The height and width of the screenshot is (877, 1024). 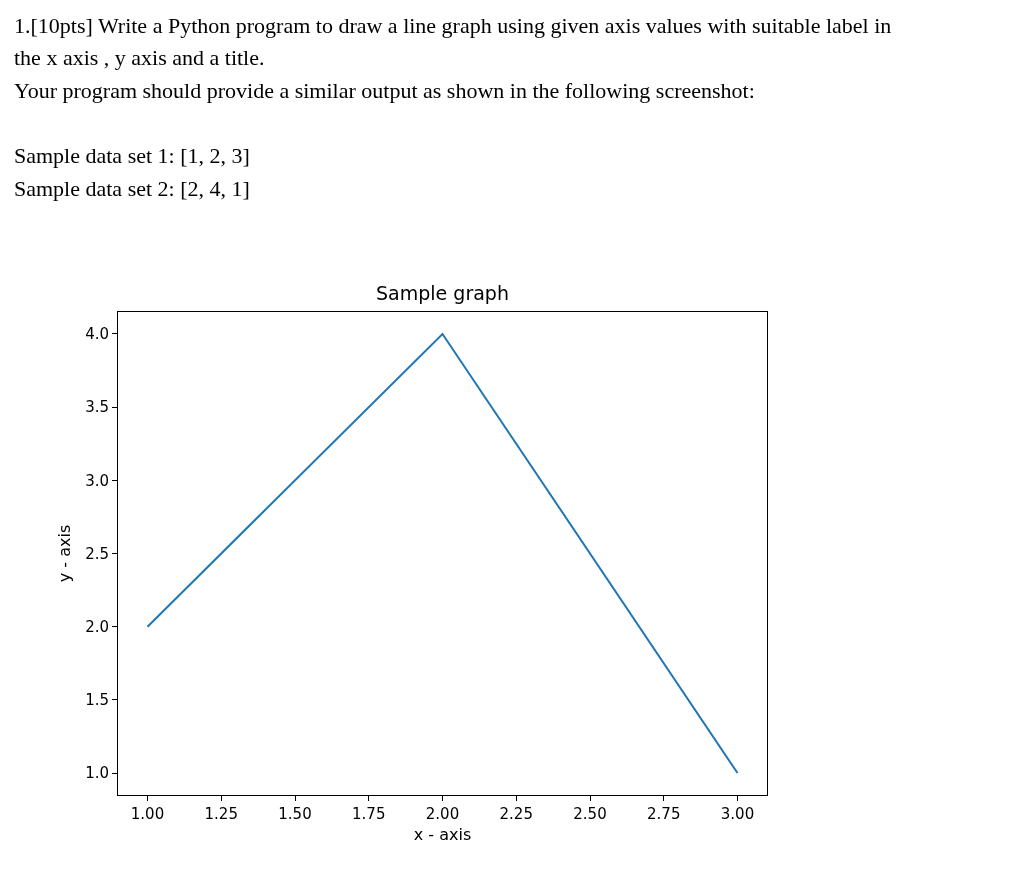 What do you see at coordinates (147, 814) in the screenshot?
I see `x-tick-label: 1.00` at bounding box center [147, 814].